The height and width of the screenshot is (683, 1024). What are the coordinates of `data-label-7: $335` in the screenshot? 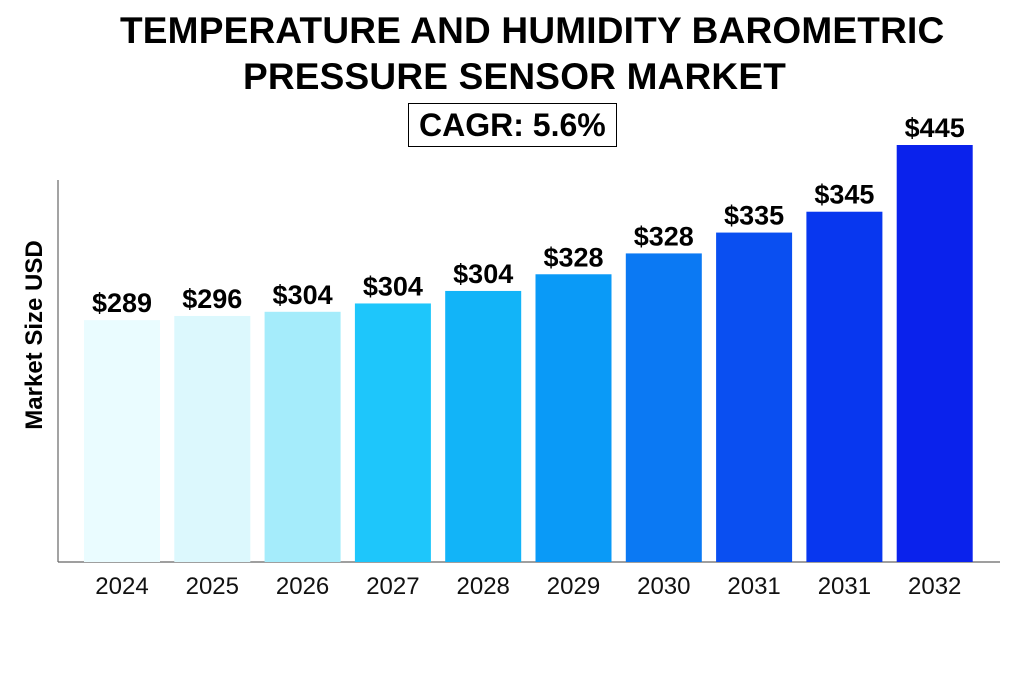 It's located at (754, 216).